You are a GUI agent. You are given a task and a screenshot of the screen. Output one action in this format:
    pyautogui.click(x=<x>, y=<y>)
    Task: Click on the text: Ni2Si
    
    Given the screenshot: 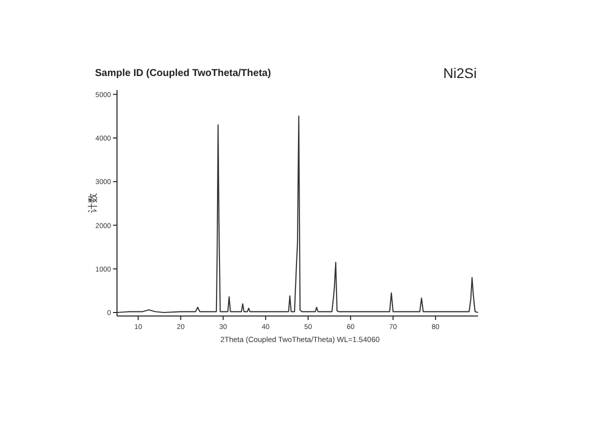 What is the action you would take?
    pyautogui.click(x=460, y=73)
    